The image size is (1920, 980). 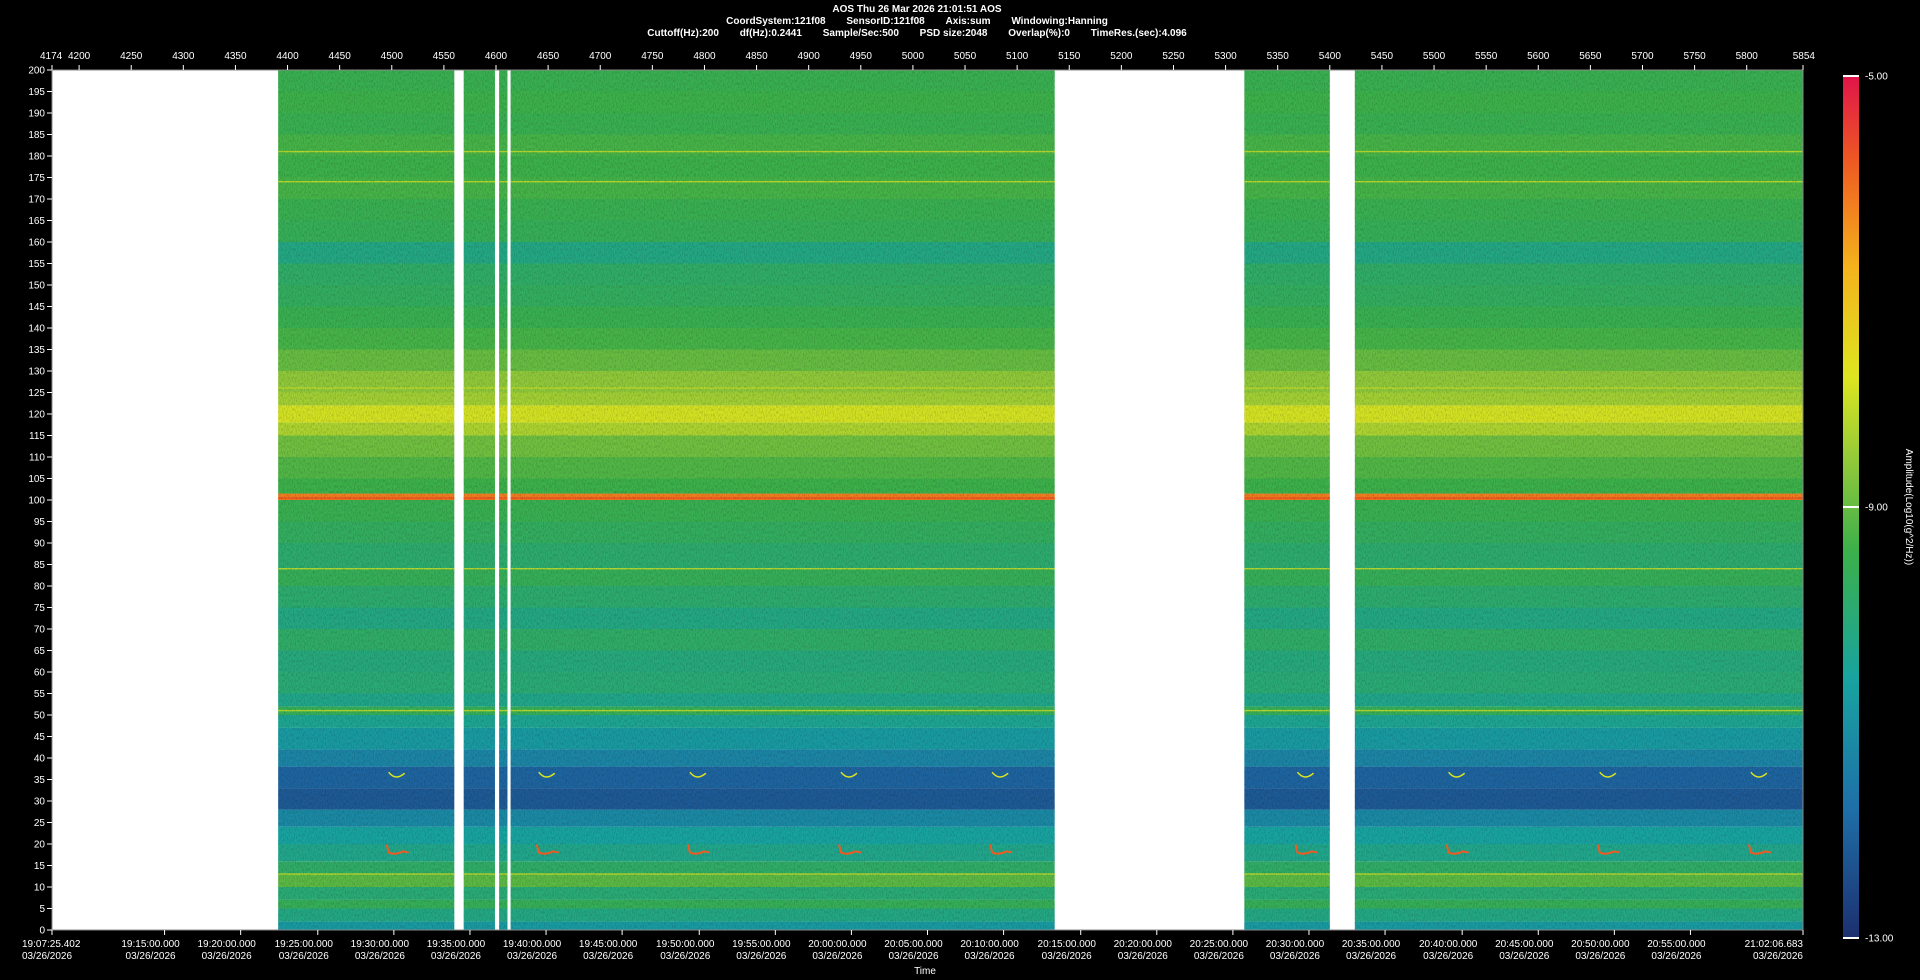 What do you see at coordinates (37, 458) in the screenshot?
I see `y-tick-label: 110` at bounding box center [37, 458].